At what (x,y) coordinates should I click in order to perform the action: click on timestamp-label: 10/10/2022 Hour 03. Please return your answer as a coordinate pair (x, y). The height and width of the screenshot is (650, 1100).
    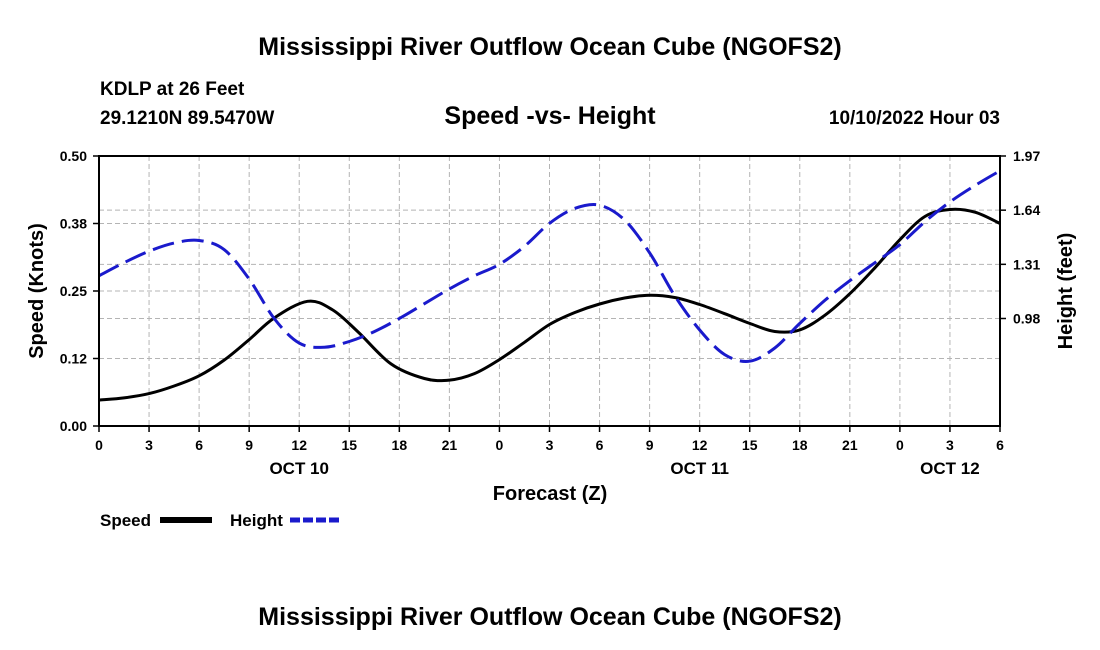
    Looking at the image, I should click on (914, 118).